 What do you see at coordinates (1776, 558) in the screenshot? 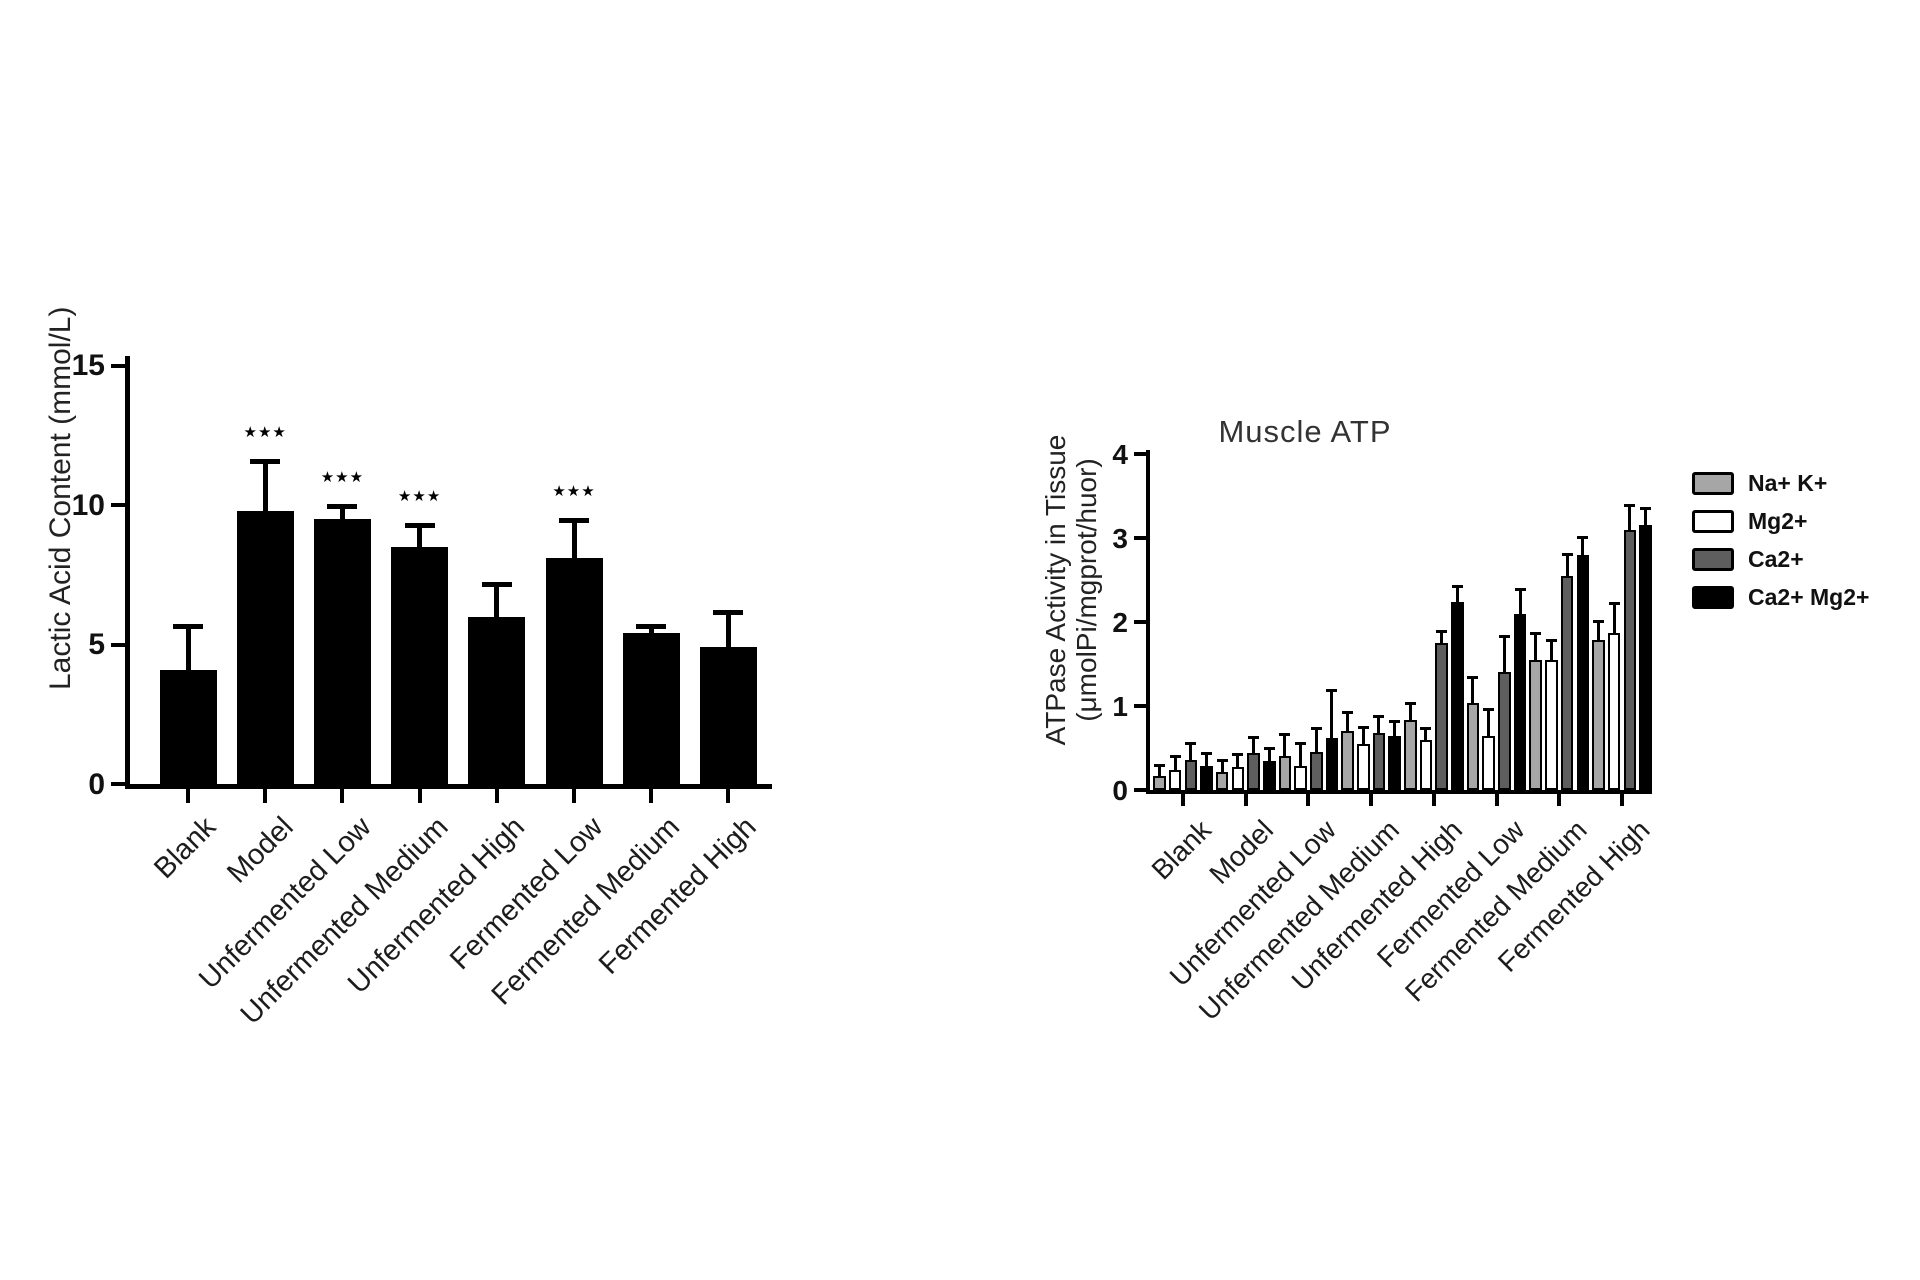
I see `legend-label: Ca2+` at bounding box center [1776, 558].